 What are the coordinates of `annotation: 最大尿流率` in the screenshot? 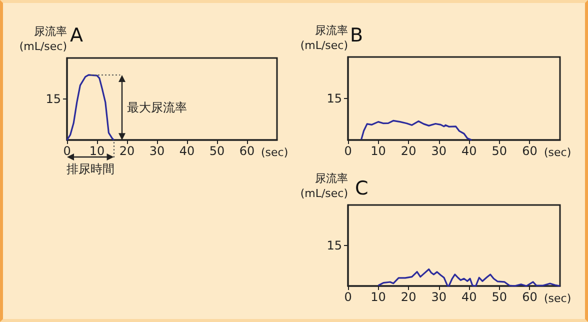 It's located at (156, 107).